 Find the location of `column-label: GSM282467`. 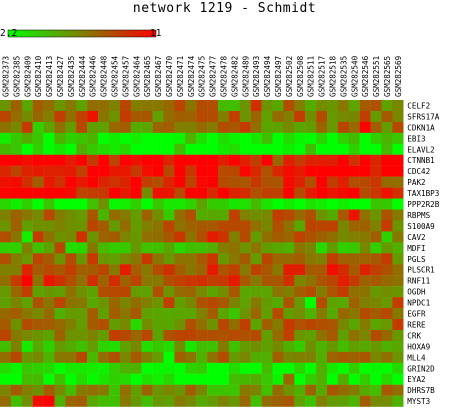

column-label: GSM282467 is located at coordinates (158, 76).